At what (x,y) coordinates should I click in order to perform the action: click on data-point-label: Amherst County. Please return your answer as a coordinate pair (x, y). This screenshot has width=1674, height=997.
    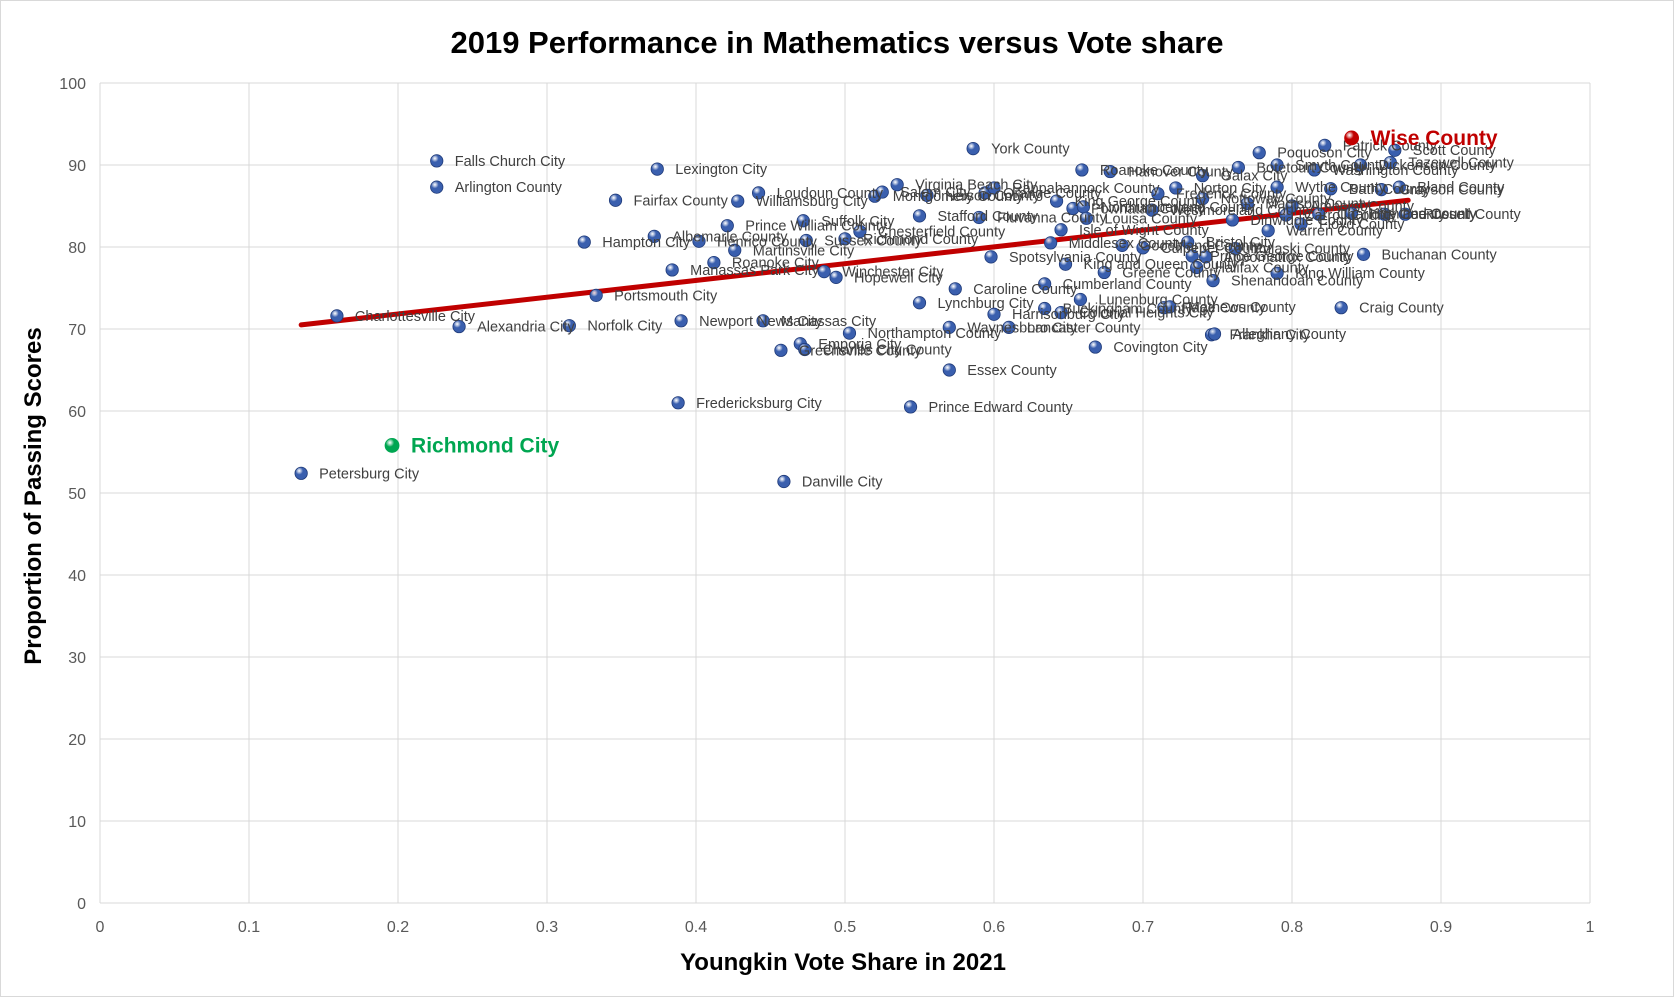
    Looking at the image, I should click on (1362, 207).